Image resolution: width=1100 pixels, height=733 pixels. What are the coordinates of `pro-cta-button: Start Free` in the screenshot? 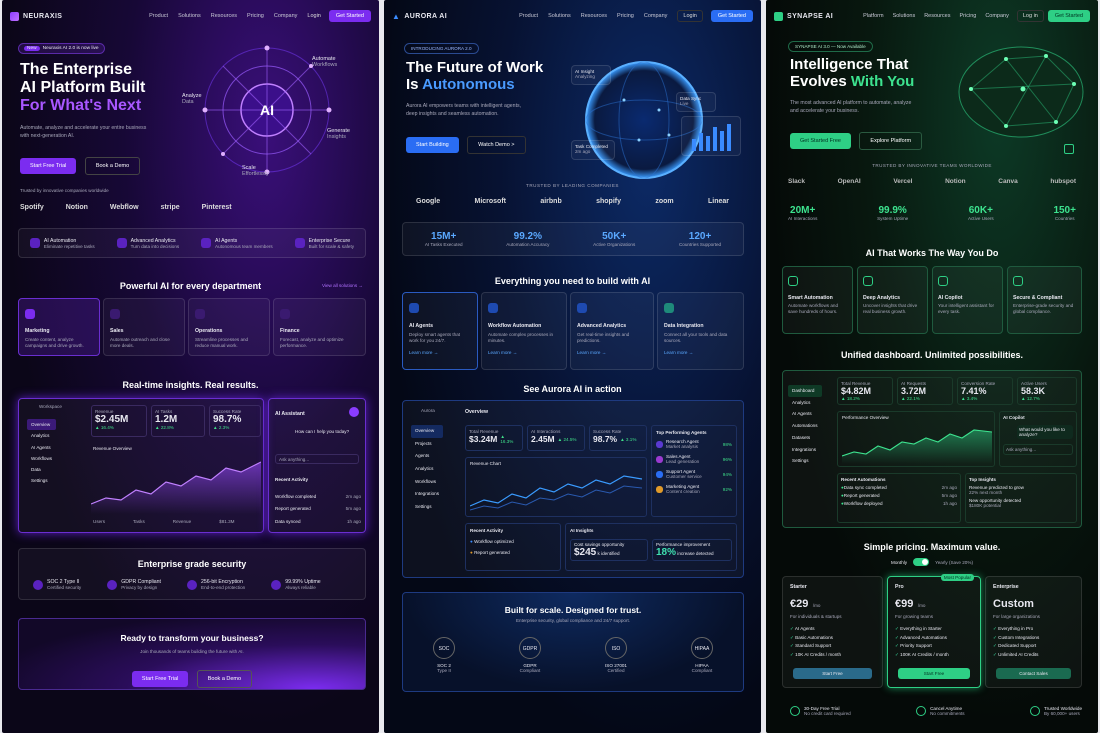 It's located at (934, 673).